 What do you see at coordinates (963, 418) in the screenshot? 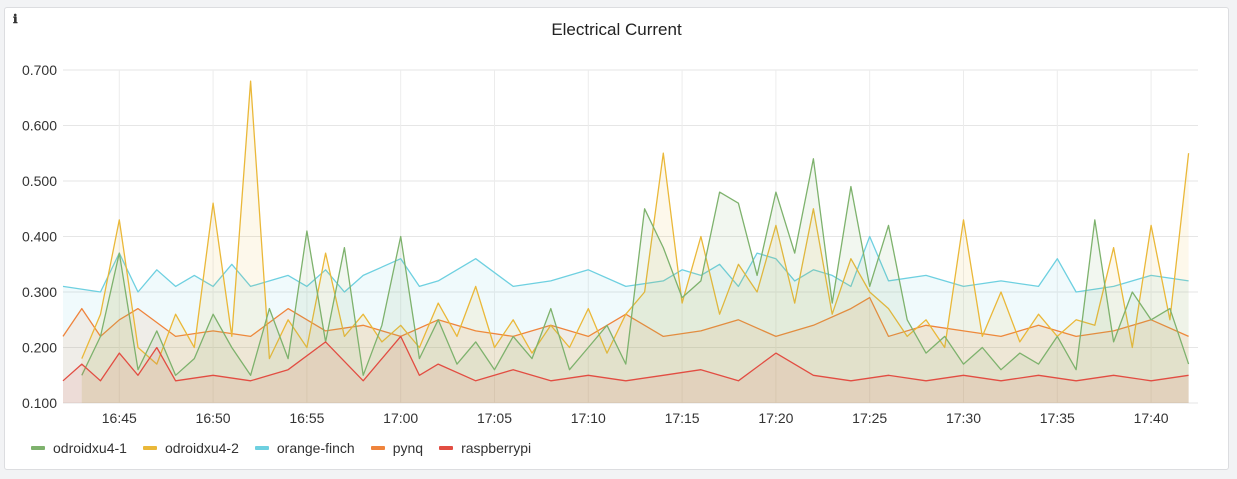
I see `x-tick-label: 17:30` at bounding box center [963, 418].